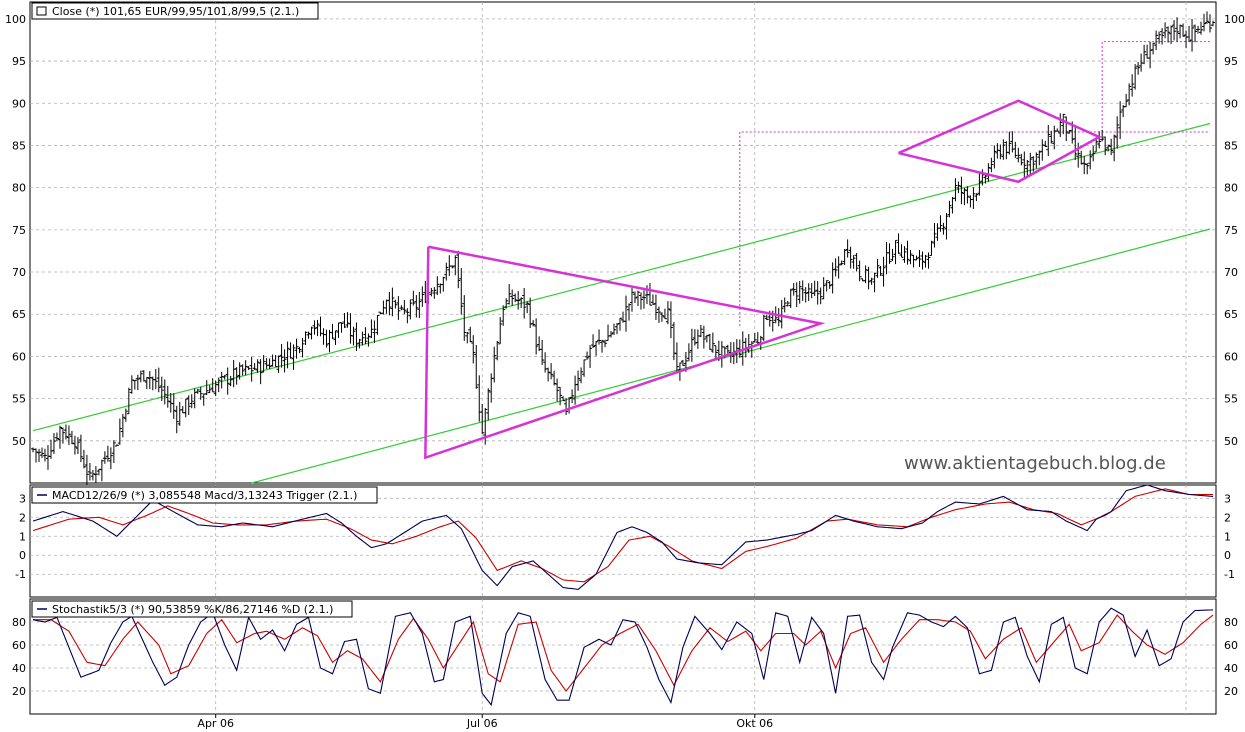 The height and width of the screenshot is (732, 1245). Describe the element at coordinates (625, 352) in the screenshot. I see `triangle-pattern` at that location.